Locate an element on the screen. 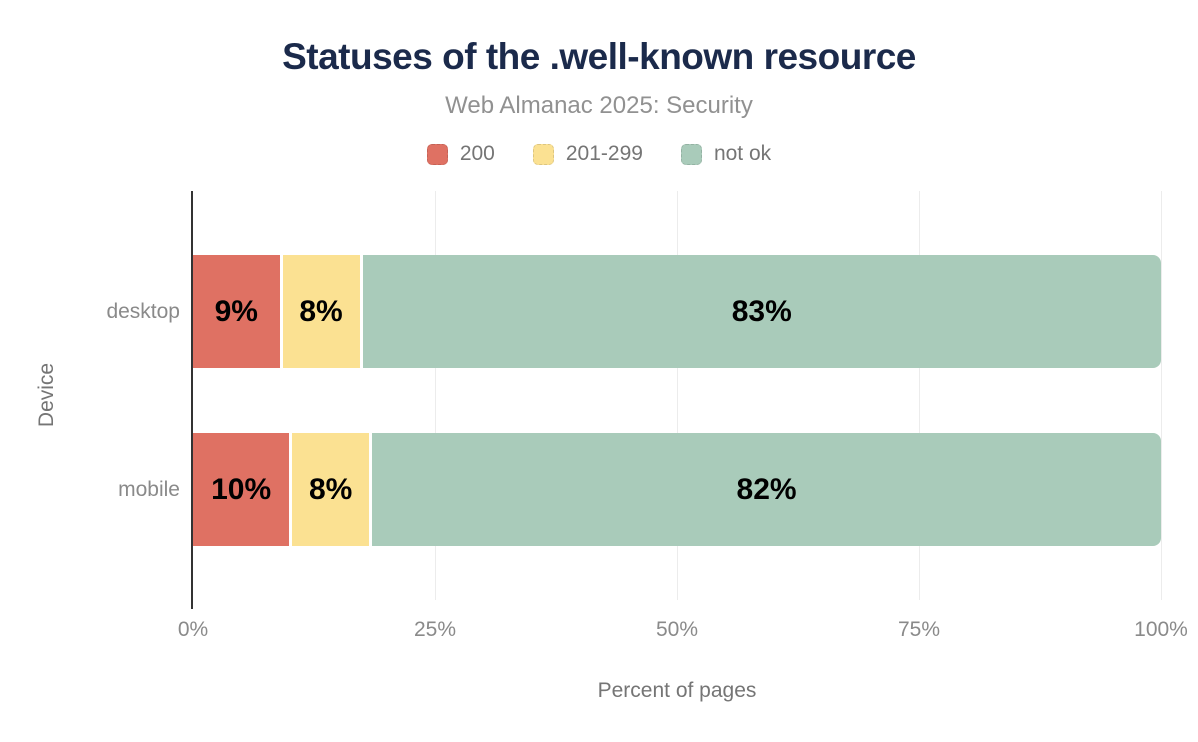 The image size is (1198, 742). bar-row: desktop 9% 8% 83% is located at coordinates (633, 311).